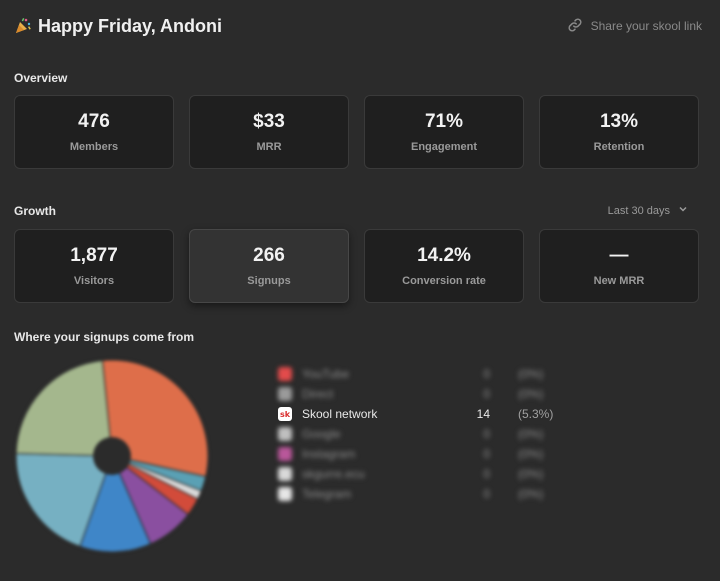 This screenshot has height=581, width=720. What do you see at coordinates (683, 210) in the screenshot?
I see `chevron-down-icon` at bounding box center [683, 210].